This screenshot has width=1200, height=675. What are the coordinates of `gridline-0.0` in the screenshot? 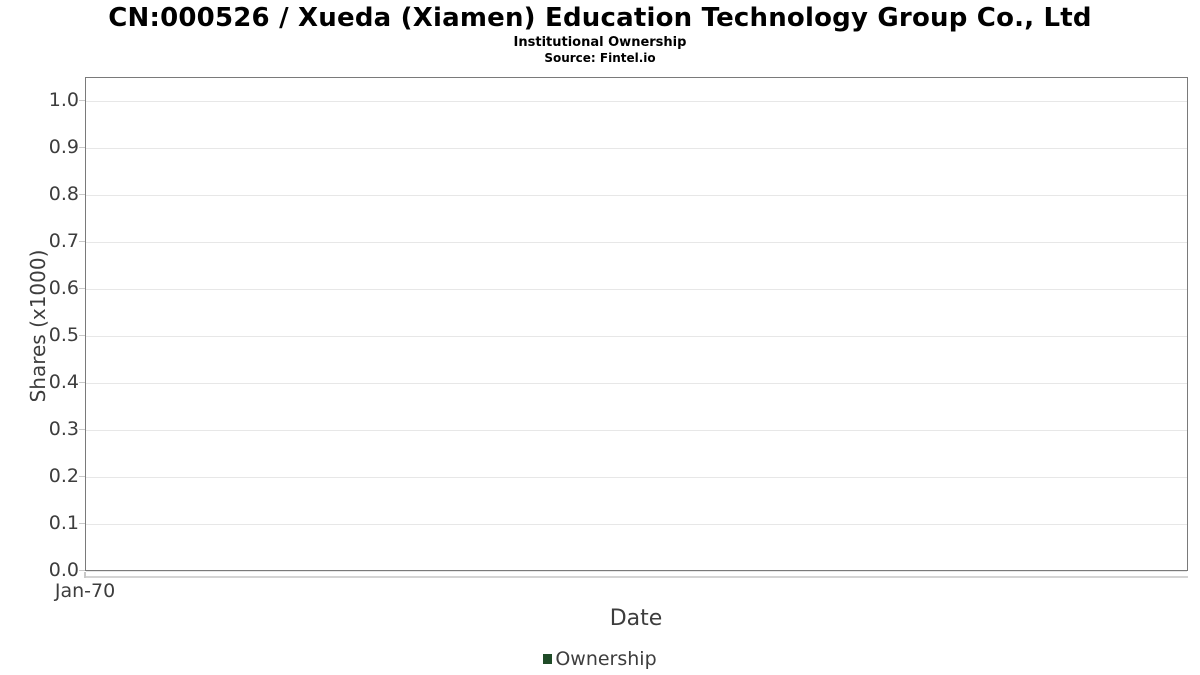 It's located at (636, 571).